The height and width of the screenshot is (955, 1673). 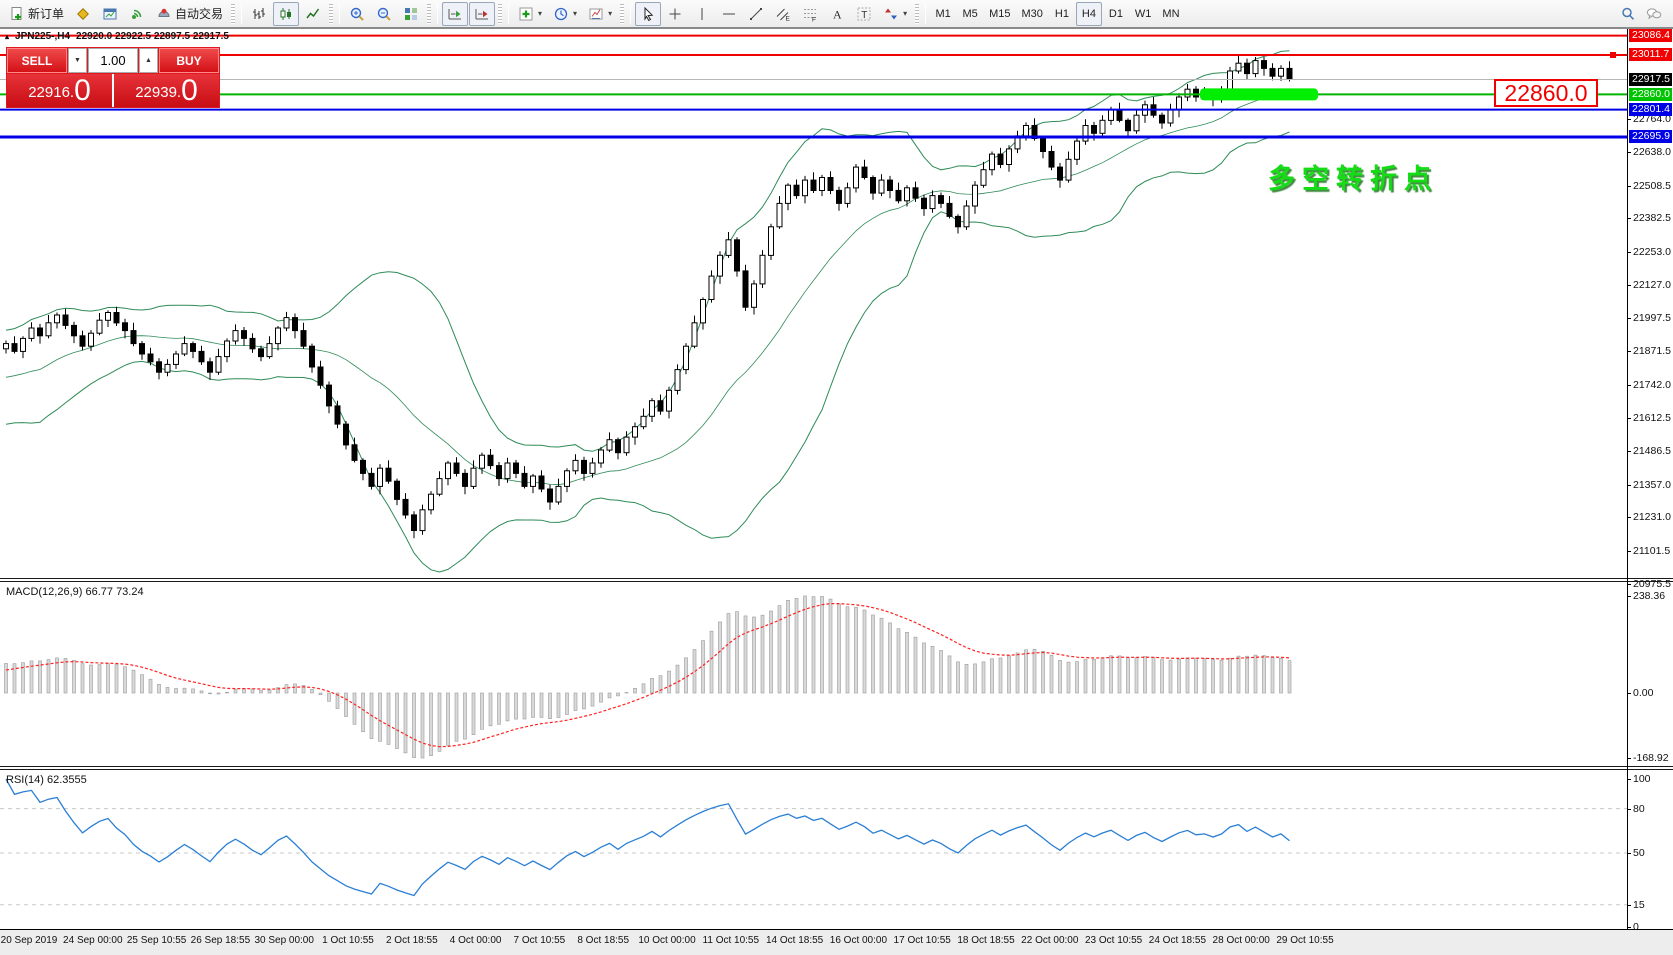 What do you see at coordinates (7, 36) in the screenshot?
I see `collapse-panel-icon: ▴` at bounding box center [7, 36].